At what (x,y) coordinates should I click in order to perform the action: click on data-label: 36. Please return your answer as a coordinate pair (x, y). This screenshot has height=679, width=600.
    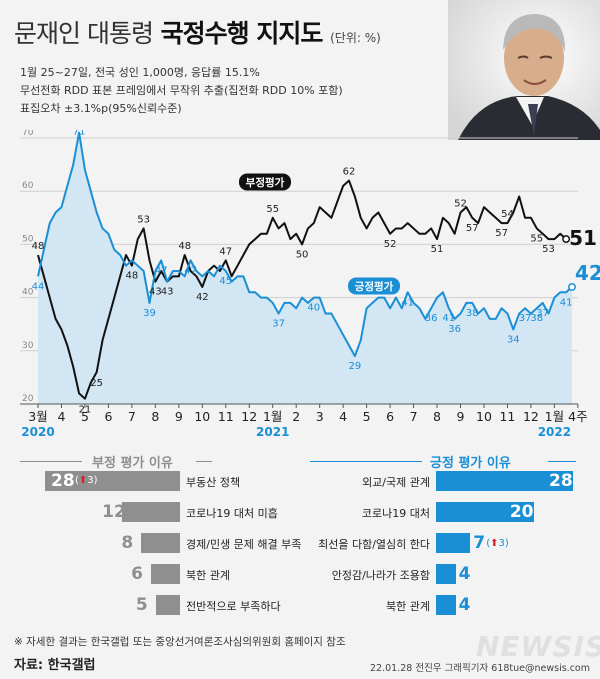
    Looking at the image, I should click on (454, 329).